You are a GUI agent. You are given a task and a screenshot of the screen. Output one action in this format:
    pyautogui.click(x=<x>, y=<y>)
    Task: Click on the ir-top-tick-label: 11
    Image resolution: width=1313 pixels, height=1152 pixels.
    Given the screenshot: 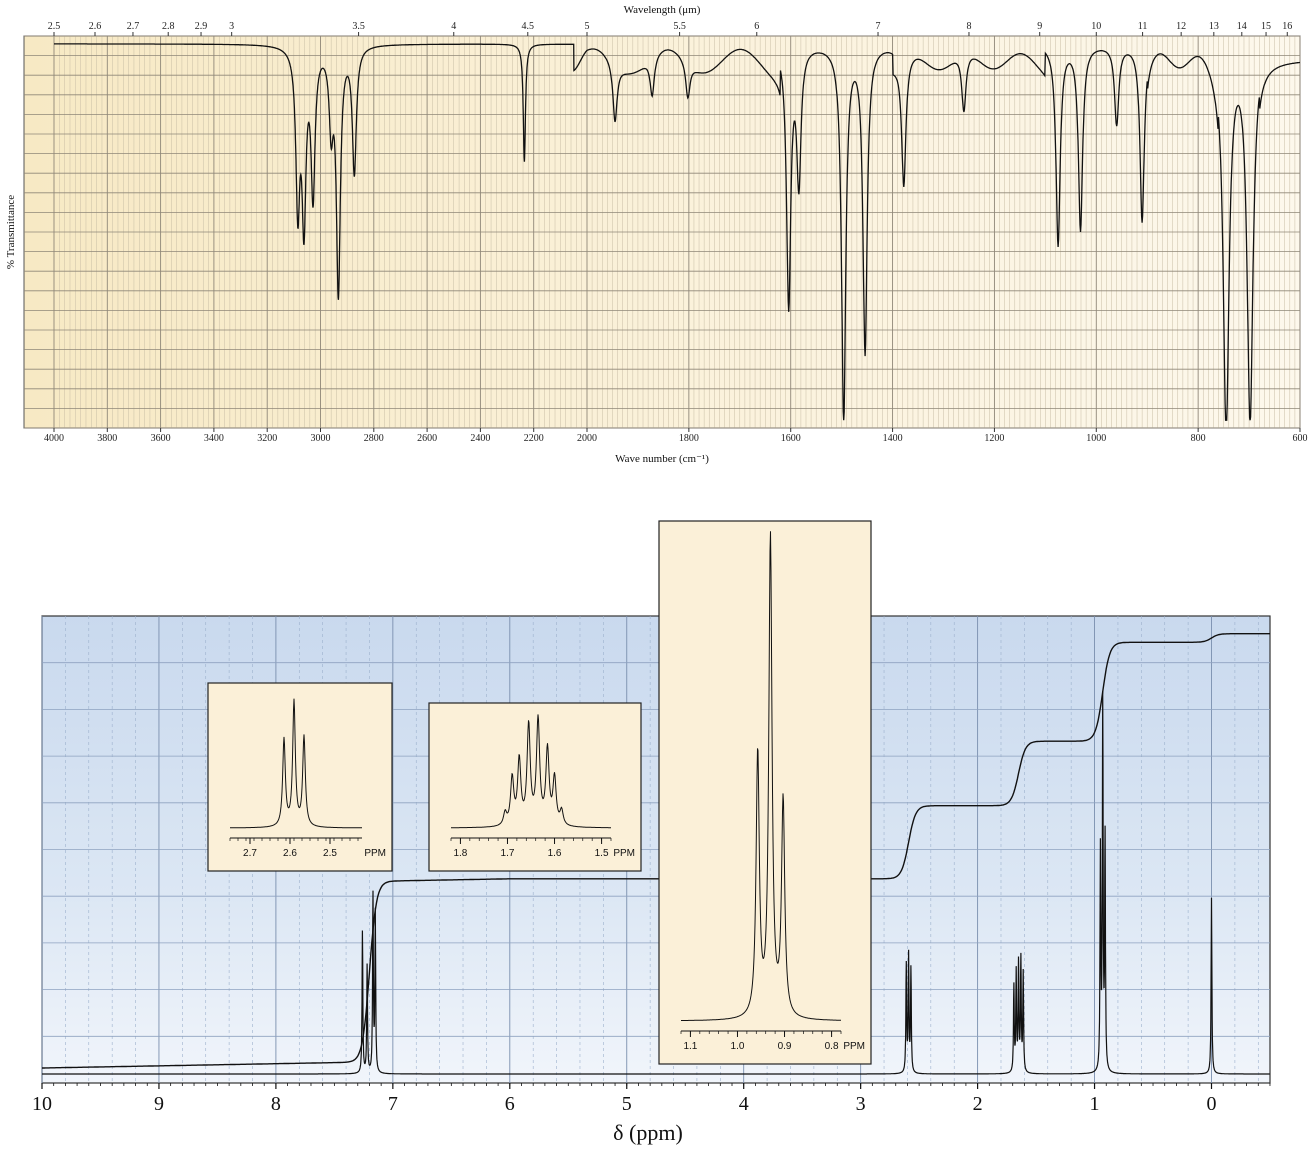 What is the action you would take?
    pyautogui.click(x=1143, y=26)
    